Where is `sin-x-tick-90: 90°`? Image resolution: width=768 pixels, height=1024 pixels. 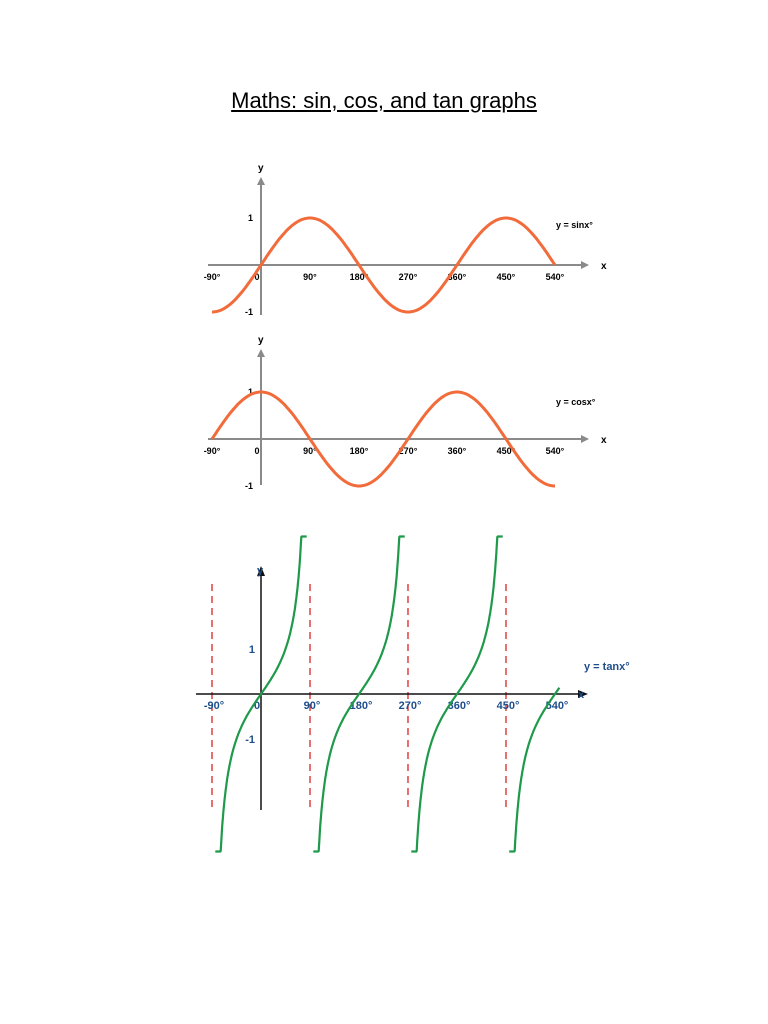
sin-x-tick-90: 90° is located at coordinates (310, 277).